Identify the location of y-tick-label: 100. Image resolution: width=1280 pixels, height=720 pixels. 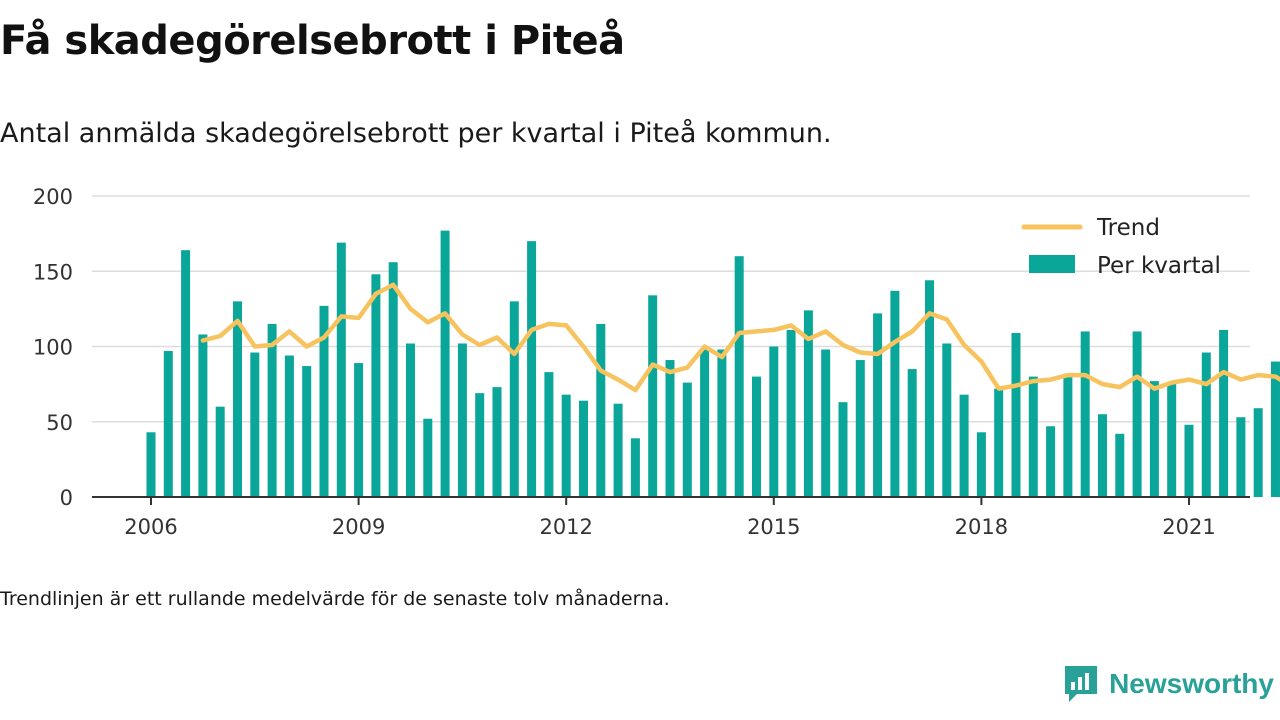
(53, 348).